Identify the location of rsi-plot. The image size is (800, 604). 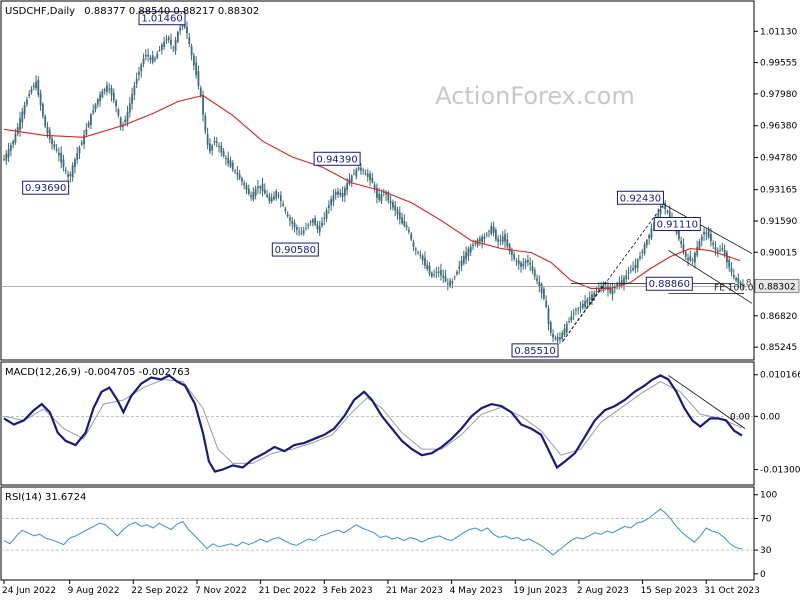
(377, 532).